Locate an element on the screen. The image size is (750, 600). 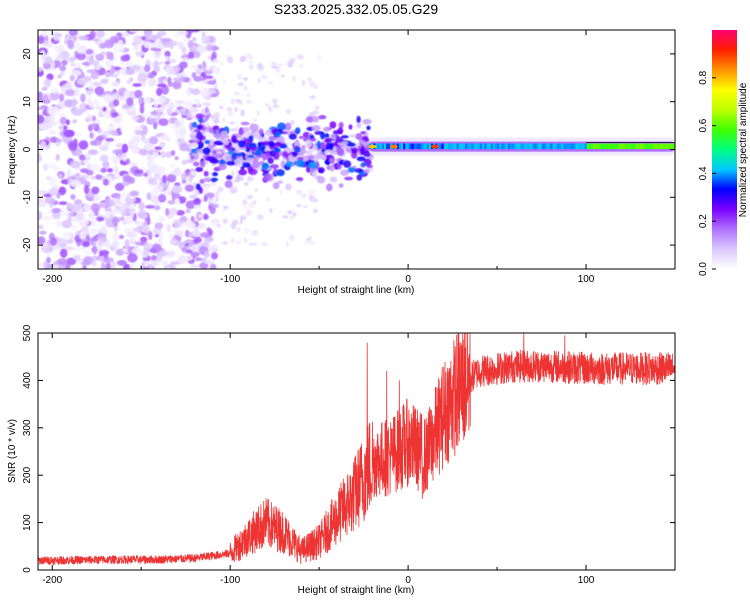
x-tick-label: -100 is located at coordinates (230, 279).